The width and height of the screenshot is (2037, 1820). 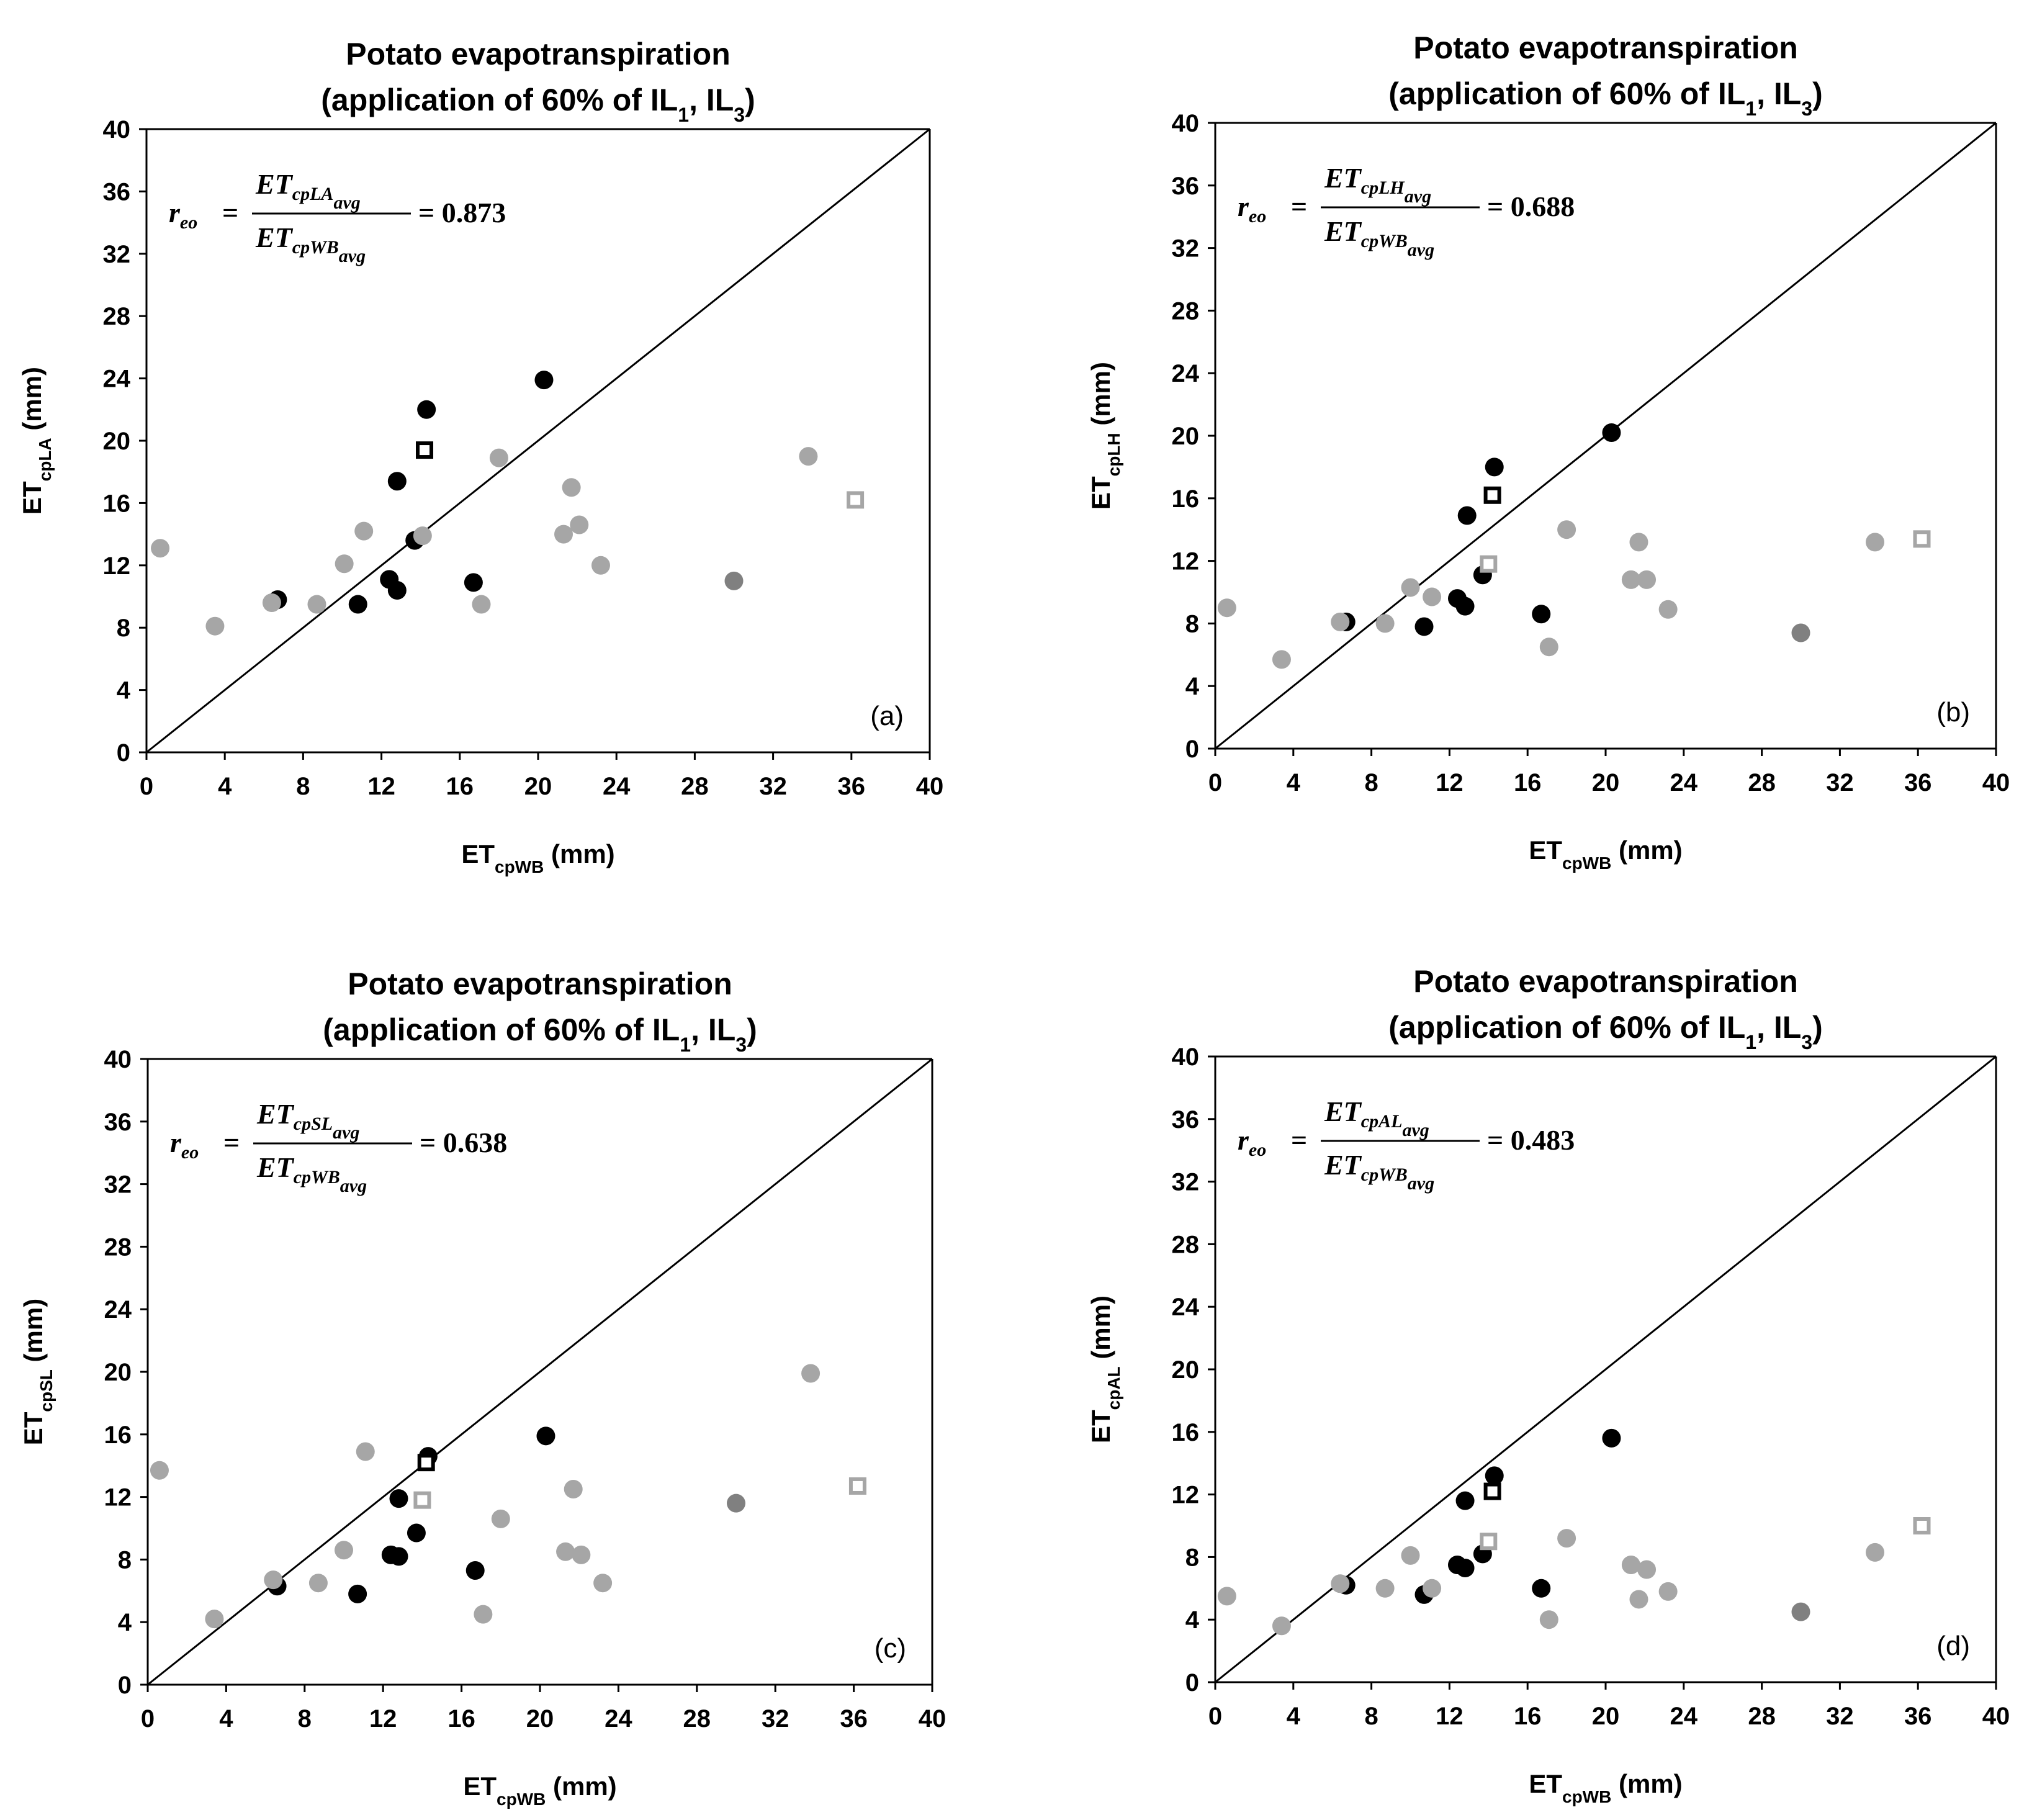 What do you see at coordinates (540, 1719) in the screenshot?
I see `x-tick-label: 20` at bounding box center [540, 1719].